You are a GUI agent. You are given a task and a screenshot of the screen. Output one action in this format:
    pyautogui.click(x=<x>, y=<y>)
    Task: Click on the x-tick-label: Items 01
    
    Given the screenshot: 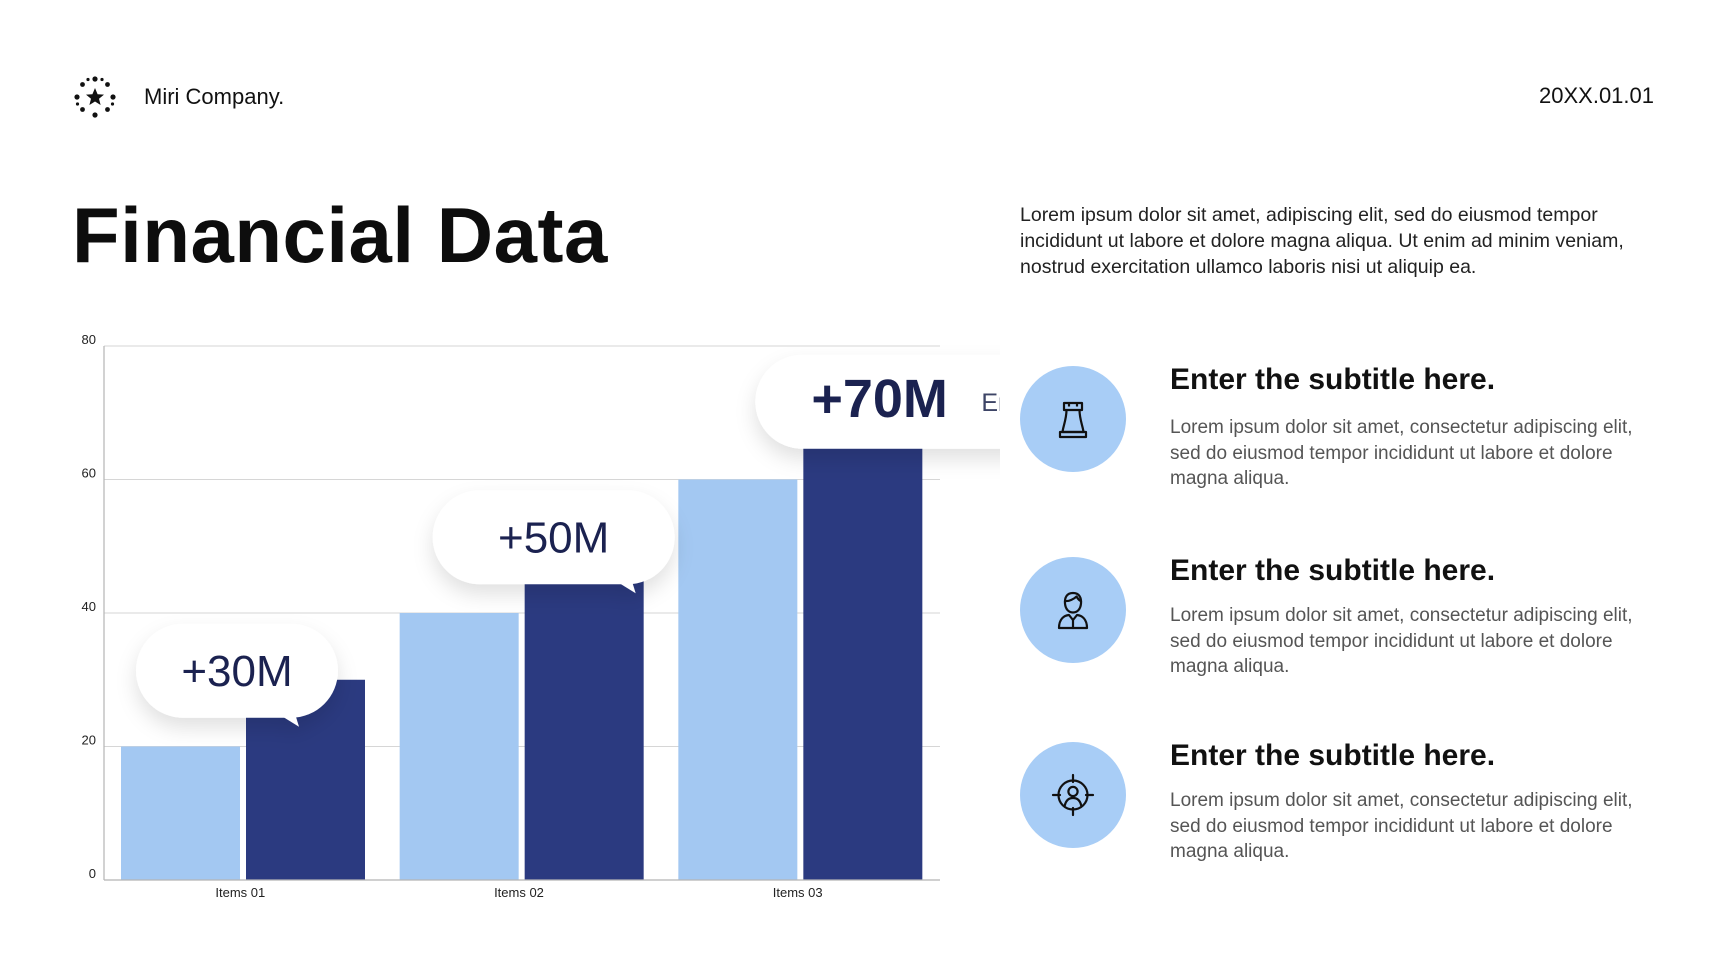 What is the action you would take?
    pyautogui.click(x=240, y=892)
    